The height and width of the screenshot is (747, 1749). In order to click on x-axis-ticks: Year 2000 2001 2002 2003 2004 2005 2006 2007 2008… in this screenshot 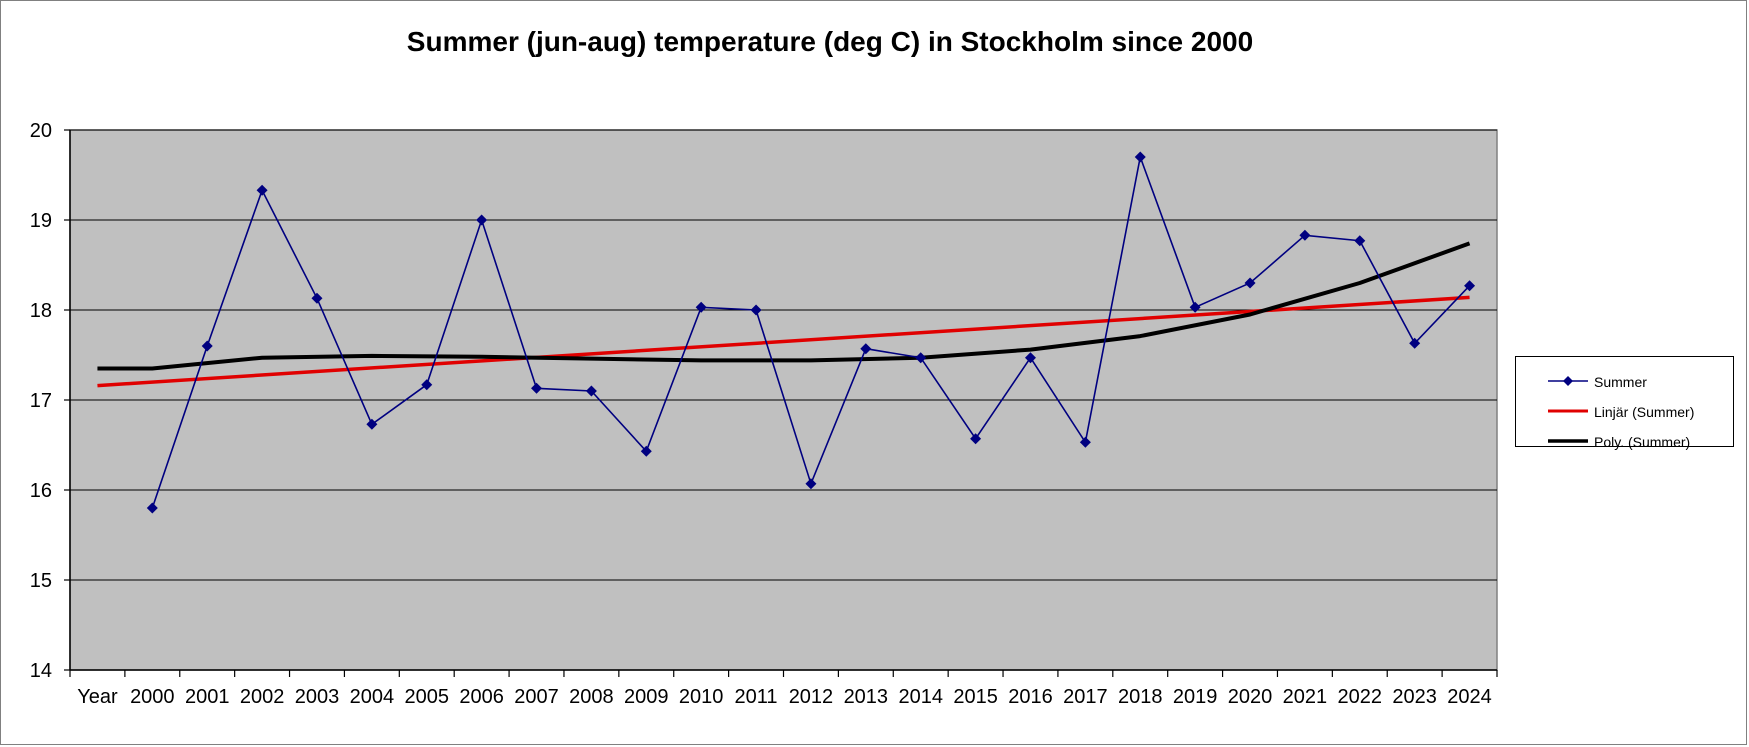, I will do `click(783, 689)`.